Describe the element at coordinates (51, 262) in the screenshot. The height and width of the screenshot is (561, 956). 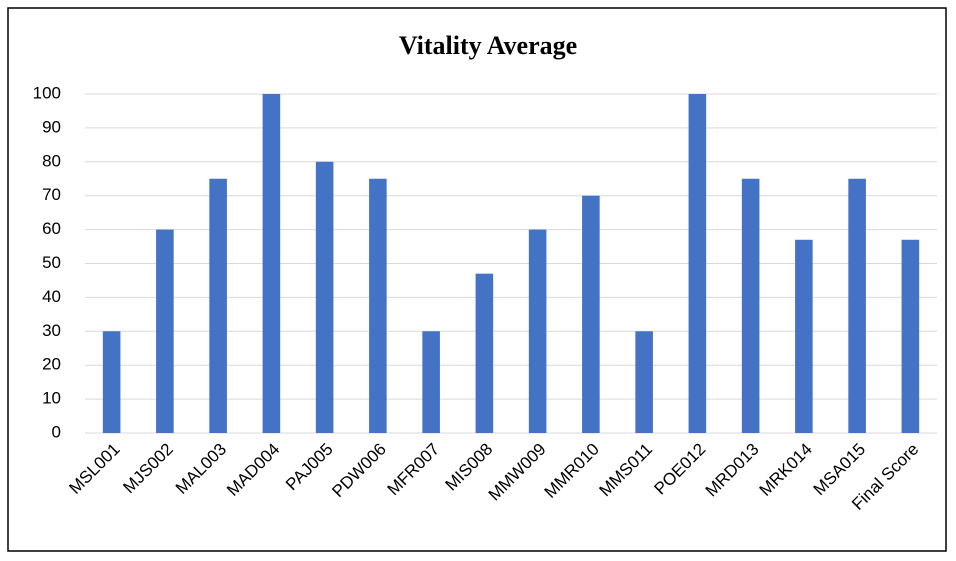
I see `y-tick-label: 50` at that location.